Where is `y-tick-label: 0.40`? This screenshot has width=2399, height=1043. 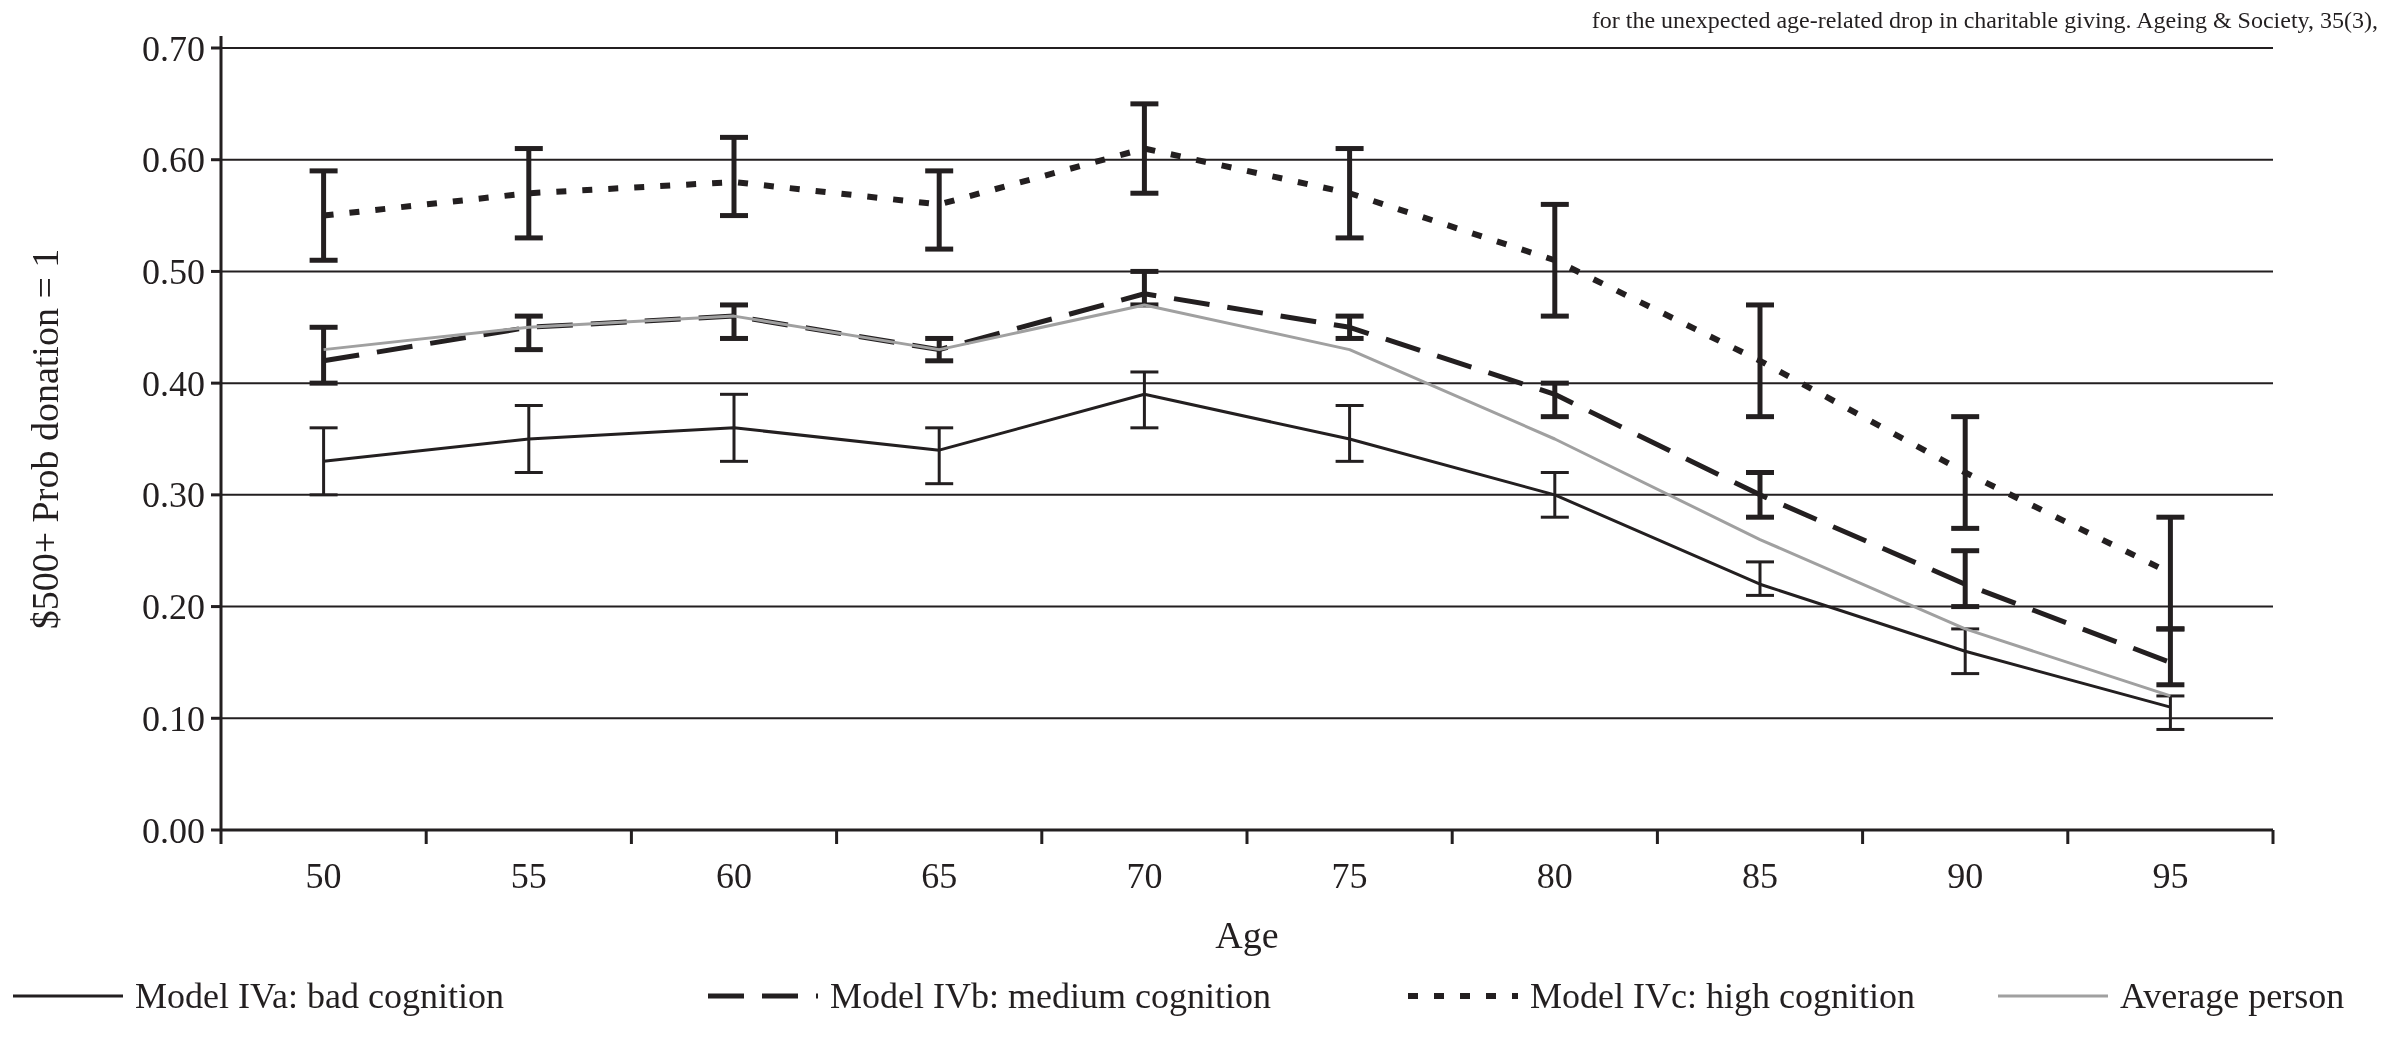
y-tick-label: 0.40 is located at coordinates (173, 383).